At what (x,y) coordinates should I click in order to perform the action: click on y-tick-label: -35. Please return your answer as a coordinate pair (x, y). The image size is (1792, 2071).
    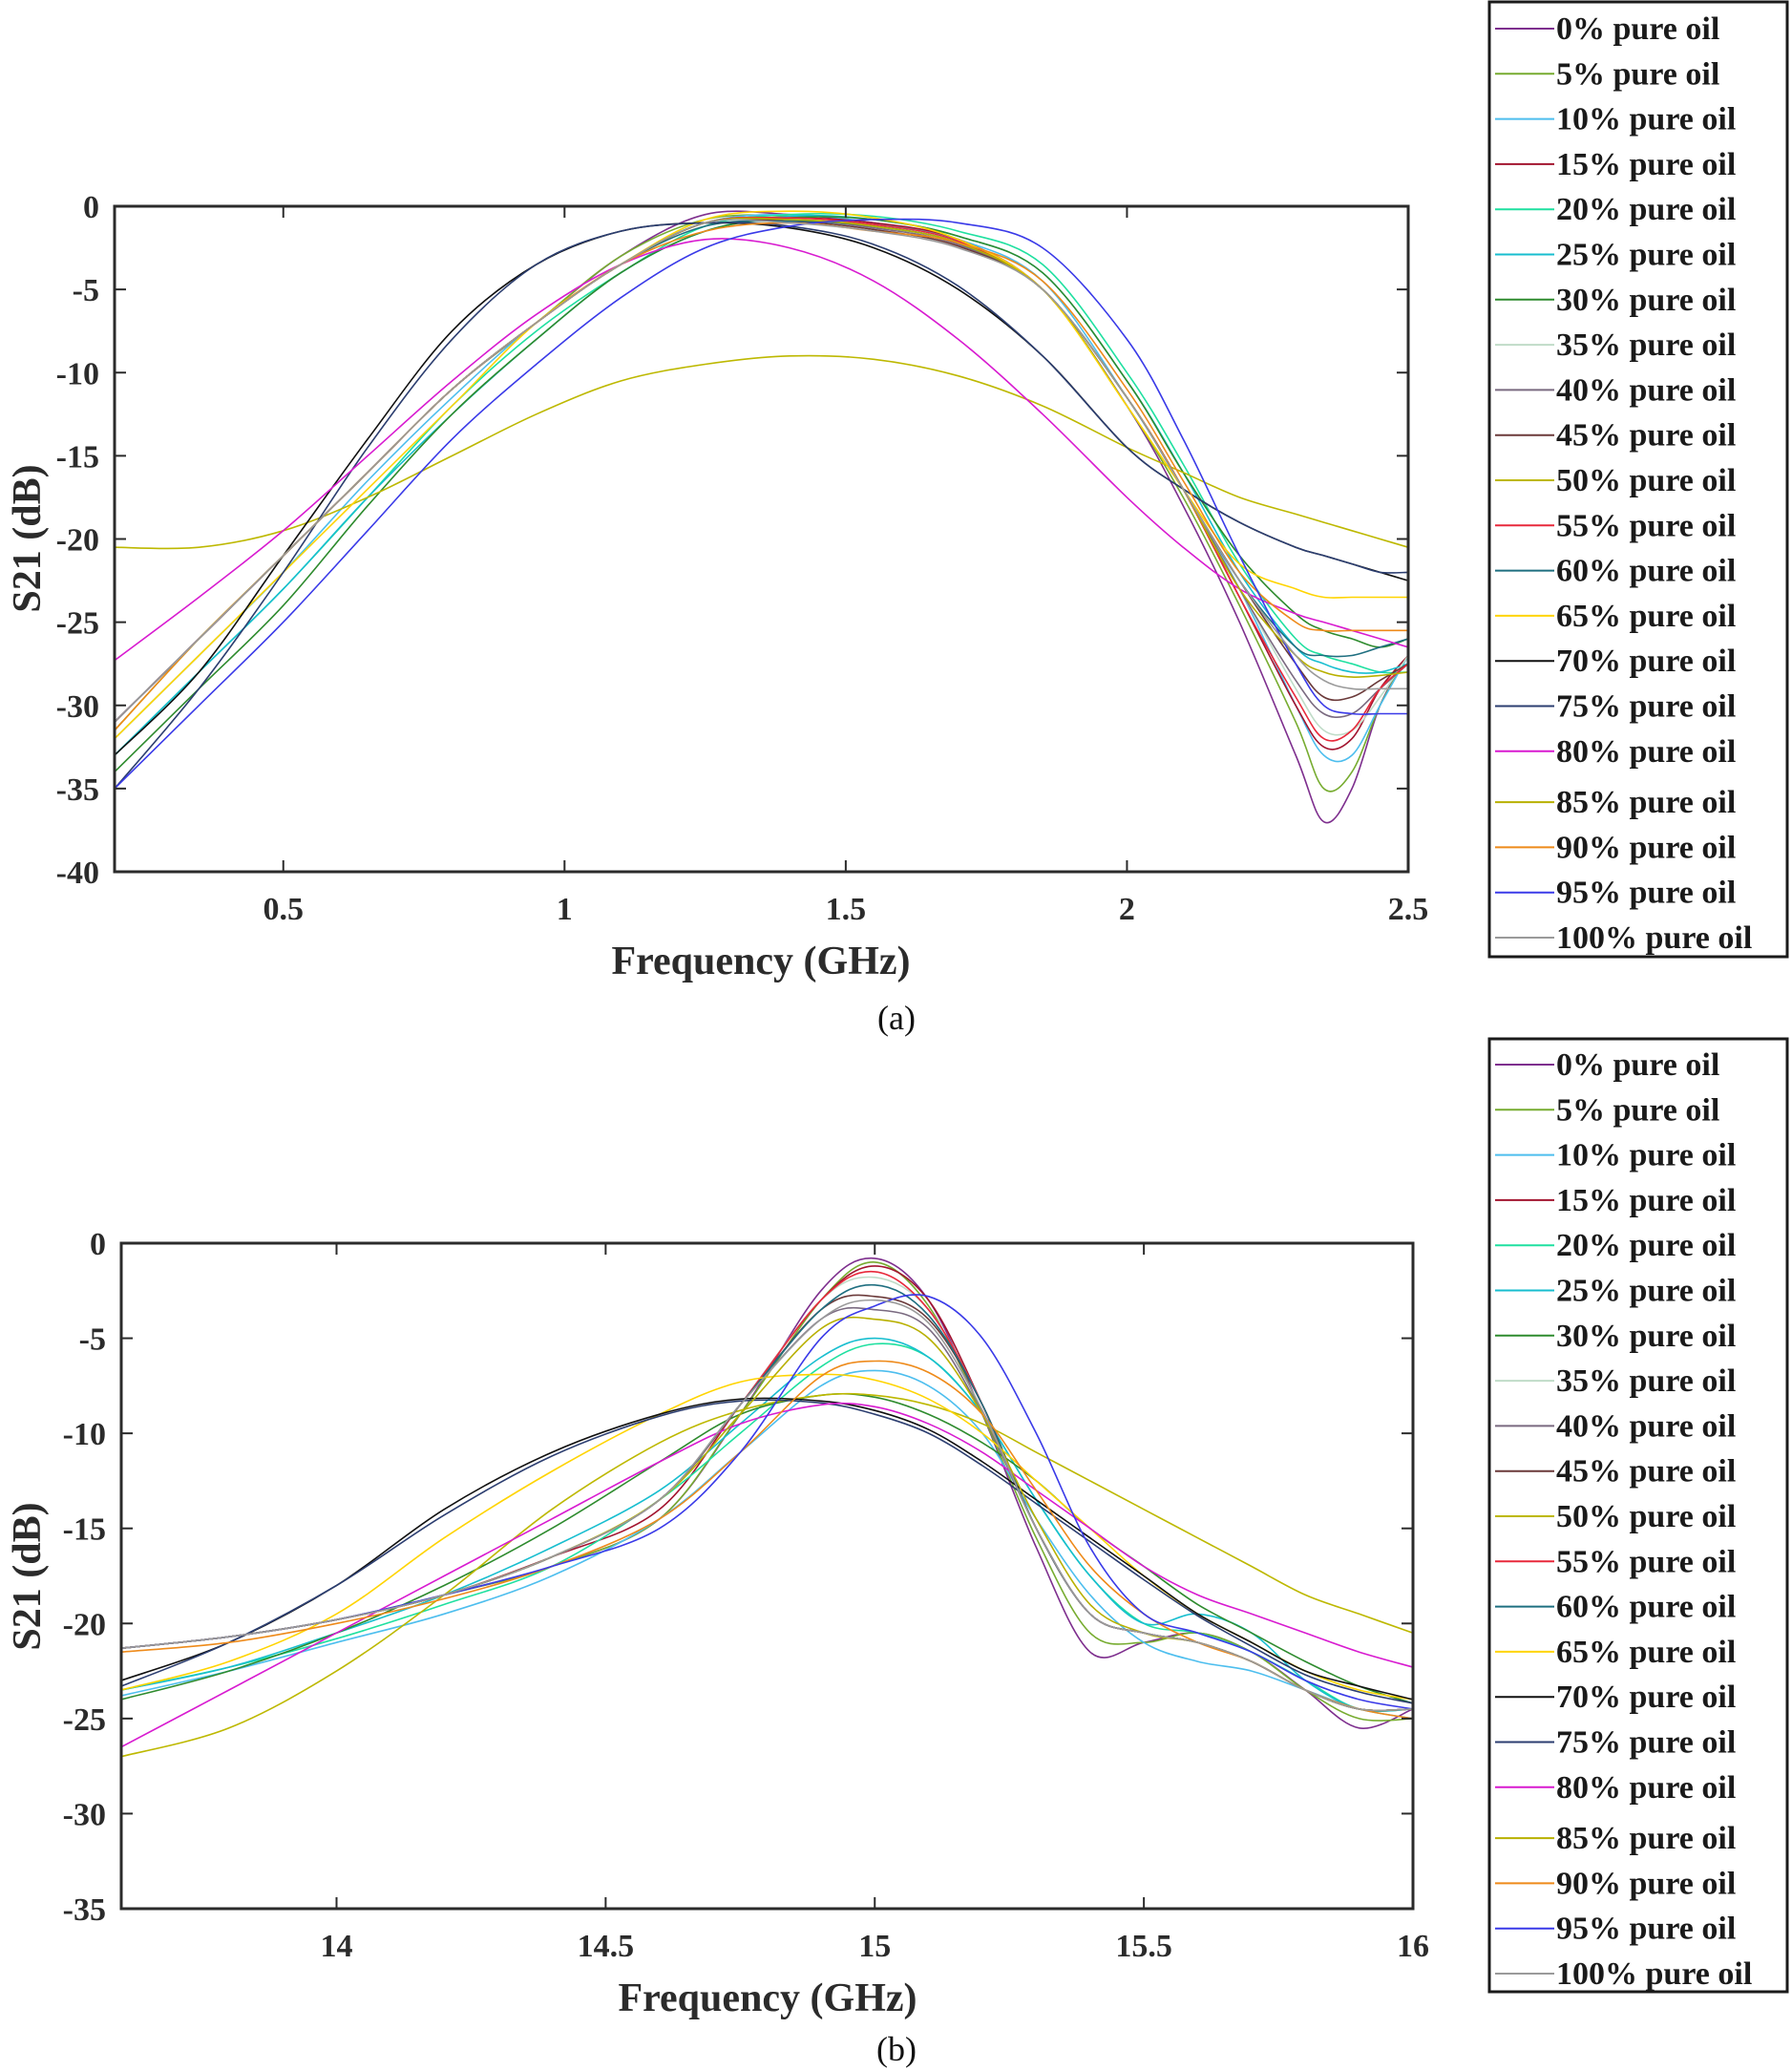
    Looking at the image, I should click on (78, 790).